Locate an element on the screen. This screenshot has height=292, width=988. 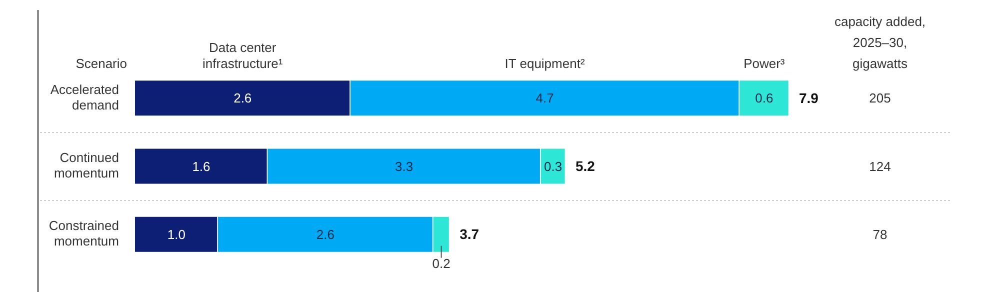
total-label: 5.2 is located at coordinates (585, 166).